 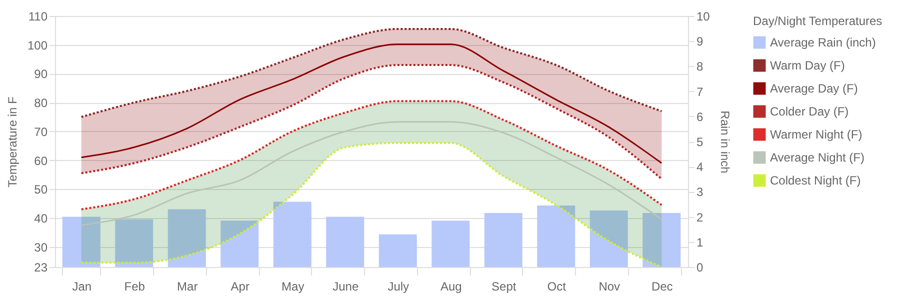 I want to click on x-tick-label: Aug, so click(x=451, y=287).